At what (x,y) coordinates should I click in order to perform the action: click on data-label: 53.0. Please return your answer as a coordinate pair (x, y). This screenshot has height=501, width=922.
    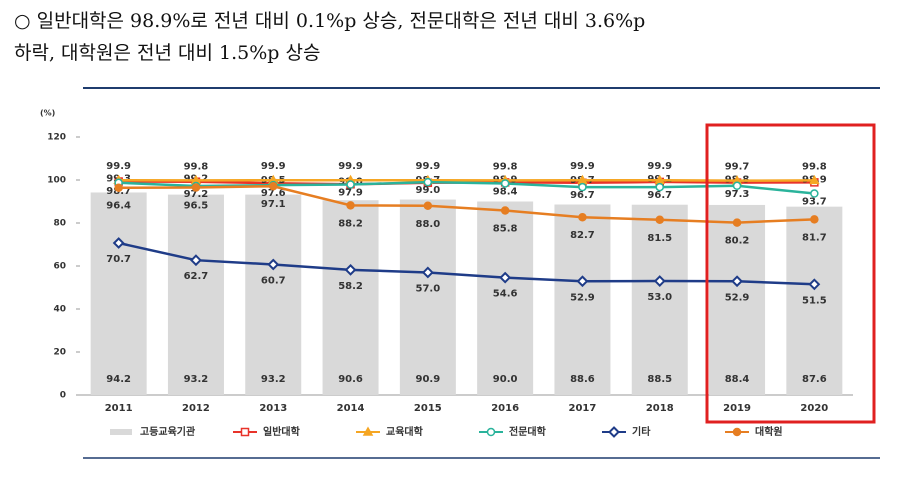
    Looking at the image, I should click on (659, 297).